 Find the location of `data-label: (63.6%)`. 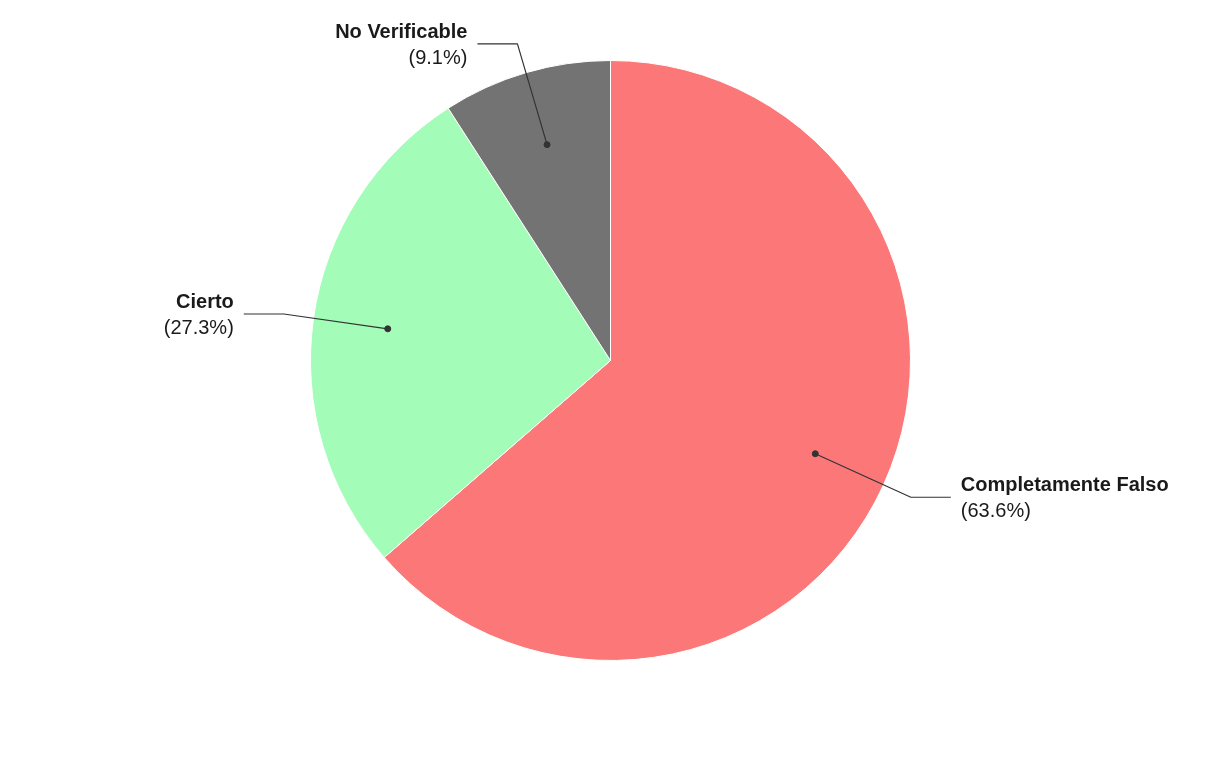

data-label: (63.6%) is located at coordinates (995, 510).